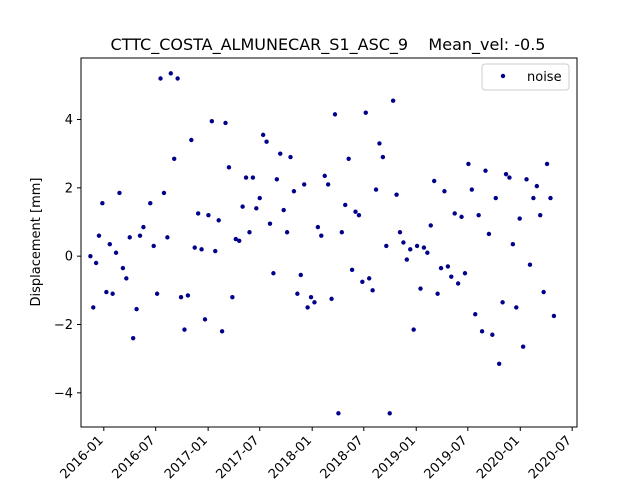 This screenshot has height=480, width=640. What do you see at coordinates (69, 188) in the screenshot?
I see `y-tick-label: 2` at bounding box center [69, 188].